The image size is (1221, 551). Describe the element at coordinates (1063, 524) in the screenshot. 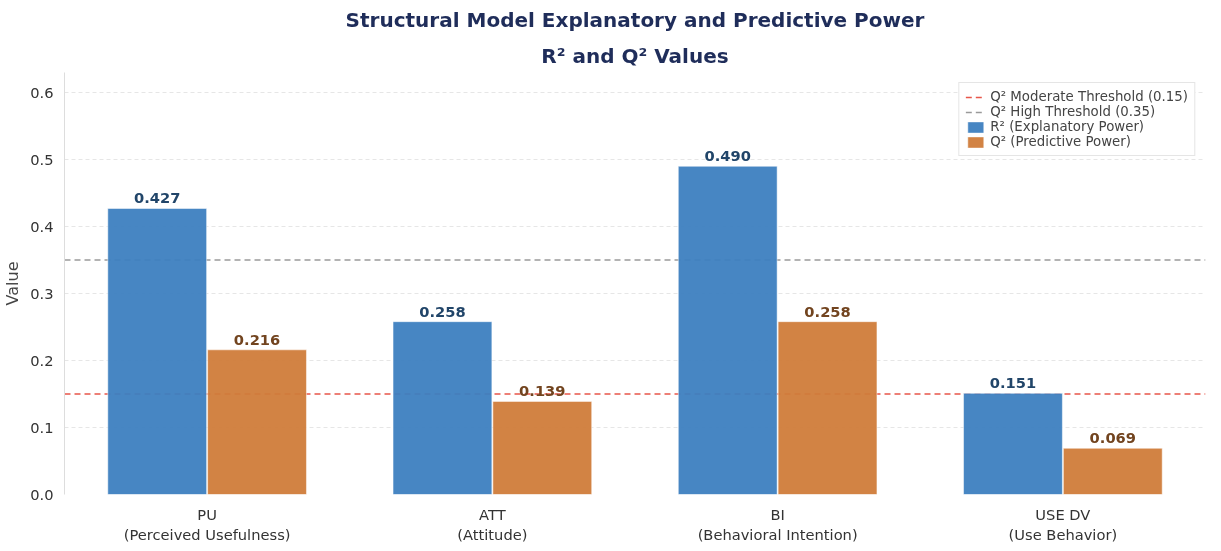

I see `x-tick-label: USE DV (Use Behavior)` at that location.